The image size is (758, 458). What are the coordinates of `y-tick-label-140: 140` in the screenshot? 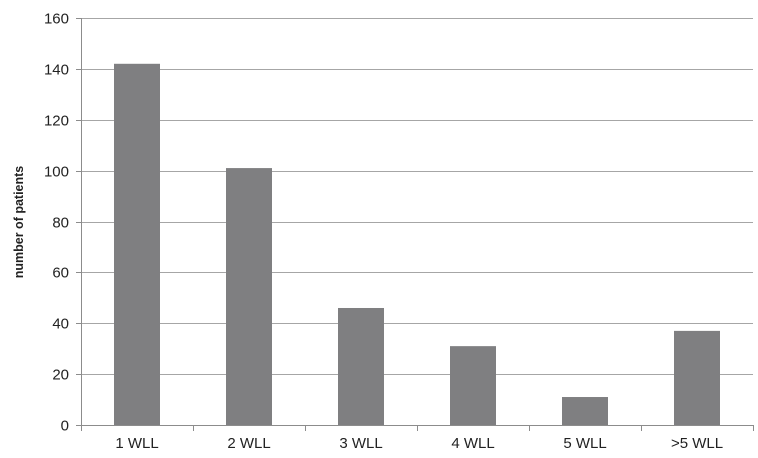 It's located at (56, 70).